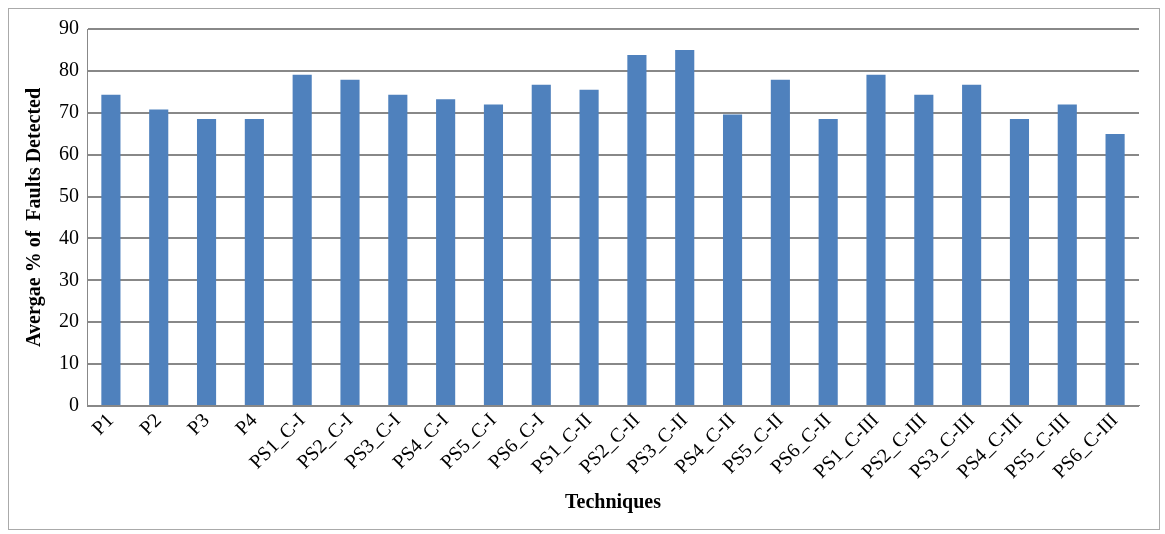 The height and width of the screenshot is (534, 1165). What do you see at coordinates (150, 423) in the screenshot?
I see `x-tick-label: P2` at bounding box center [150, 423].